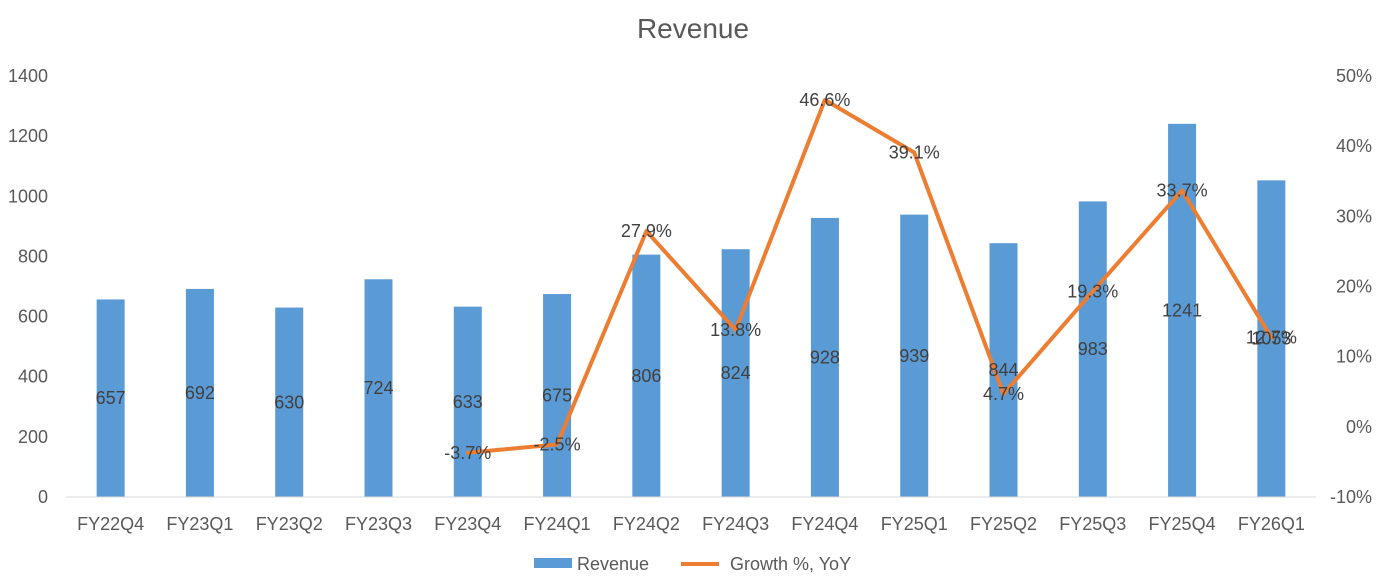 The height and width of the screenshot is (587, 1389). I want to click on left-y-tick-label: 1000, so click(28, 196).